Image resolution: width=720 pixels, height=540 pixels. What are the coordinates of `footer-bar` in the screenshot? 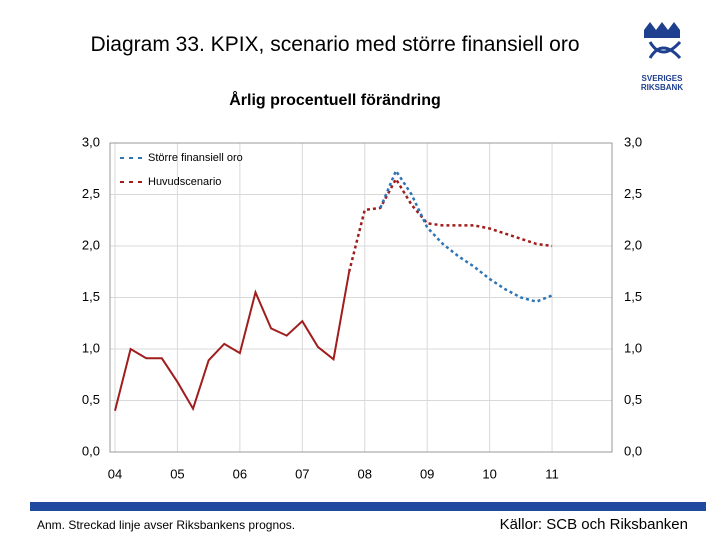 It's located at (368, 506).